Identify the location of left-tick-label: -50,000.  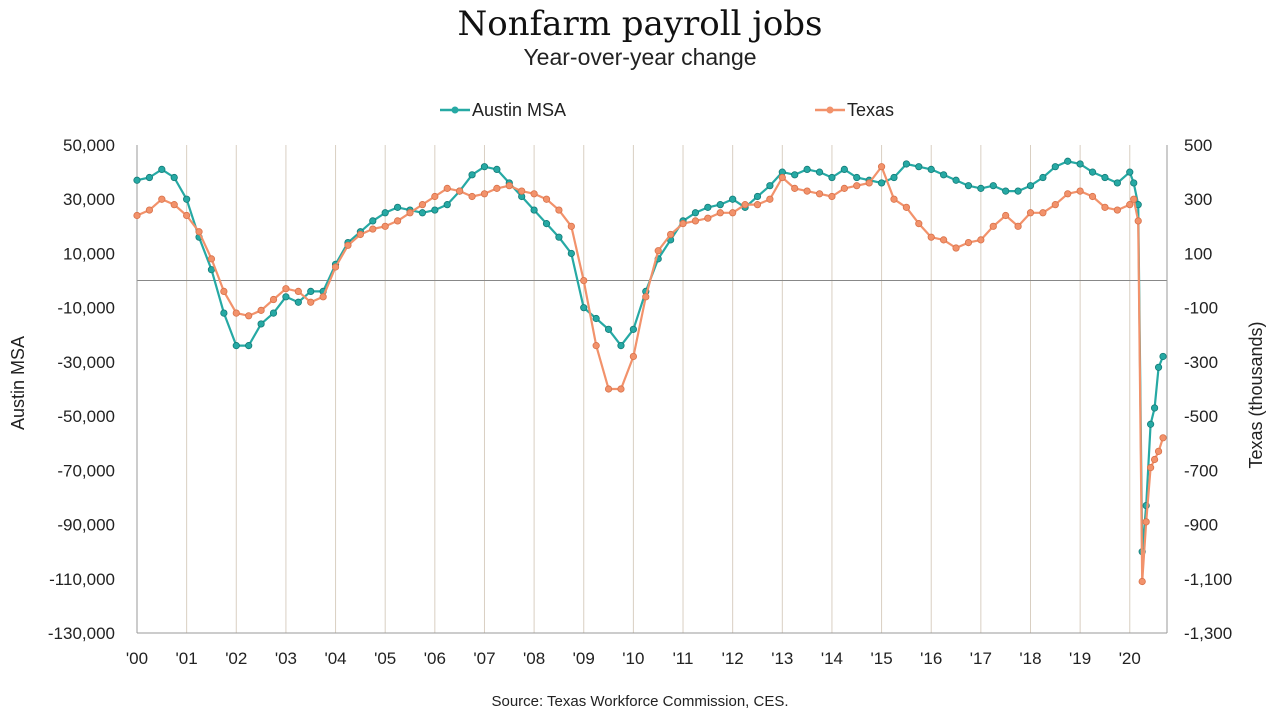
(86, 416).